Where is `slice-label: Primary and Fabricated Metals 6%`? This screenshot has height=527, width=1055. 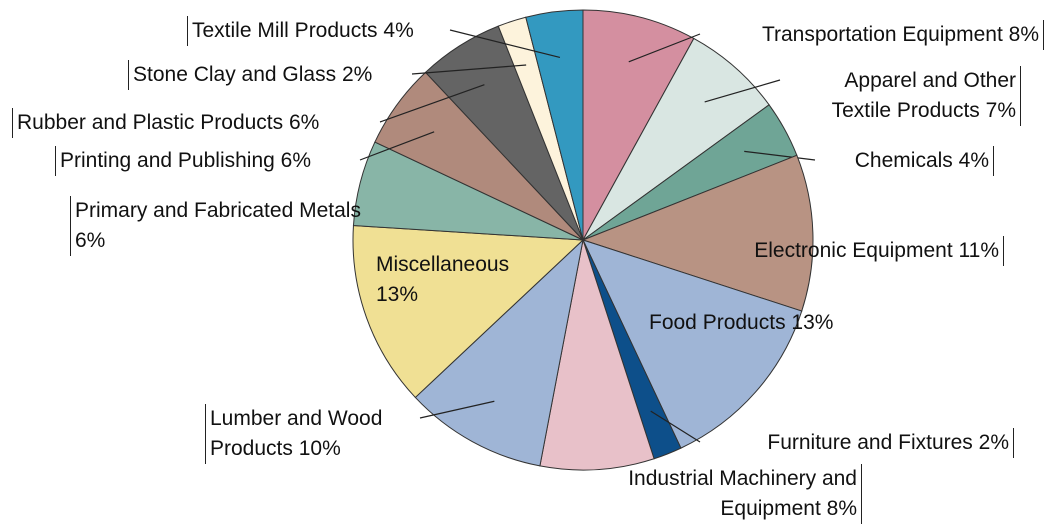 slice-label: Primary and Fabricated Metals 6% is located at coordinates (219, 226).